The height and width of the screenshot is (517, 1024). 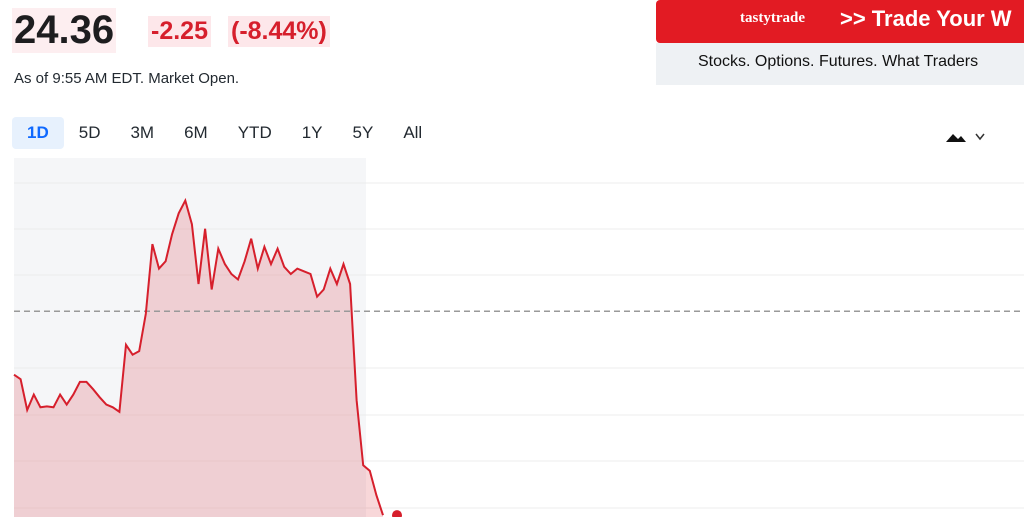 What do you see at coordinates (312, 132) in the screenshot?
I see `range-tab: 1Y` at bounding box center [312, 132].